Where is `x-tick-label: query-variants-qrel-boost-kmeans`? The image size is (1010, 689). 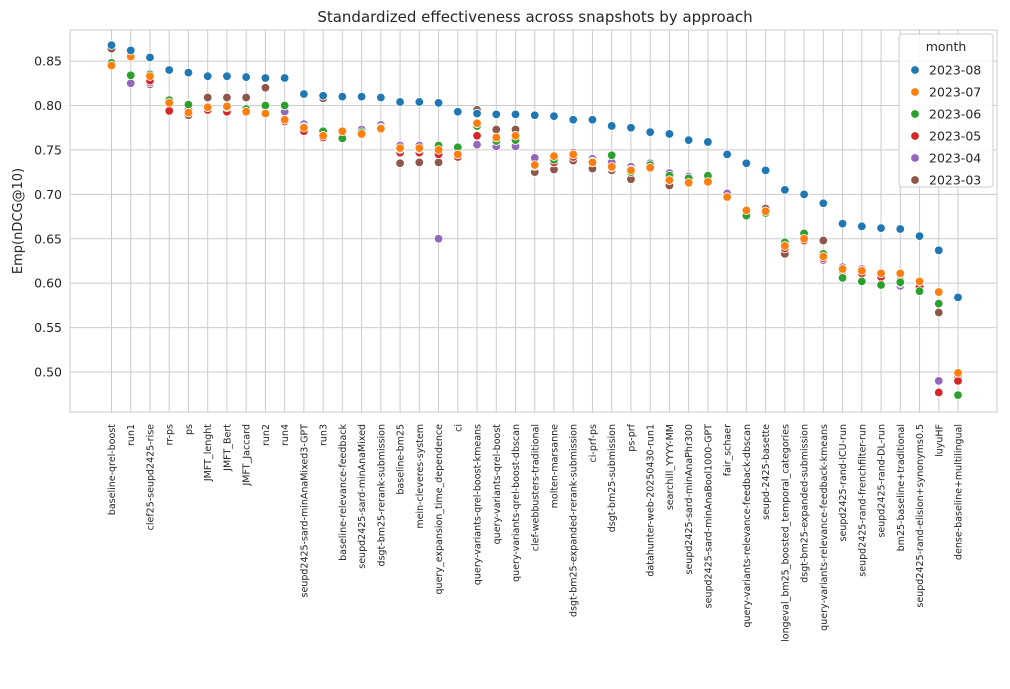
x-tick-label: query-variants-qrel-boost-kmeans is located at coordinates (478, 504).